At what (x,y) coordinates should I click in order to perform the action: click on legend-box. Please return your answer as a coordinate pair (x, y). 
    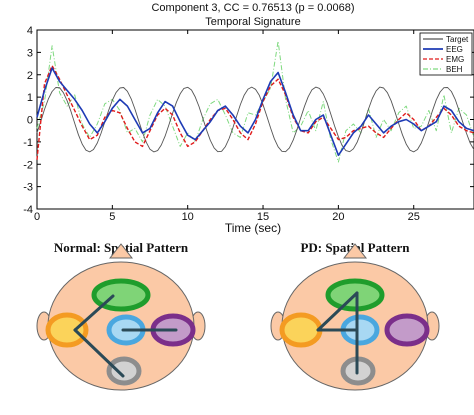
    Looking at the image, I should click on (446, 54).